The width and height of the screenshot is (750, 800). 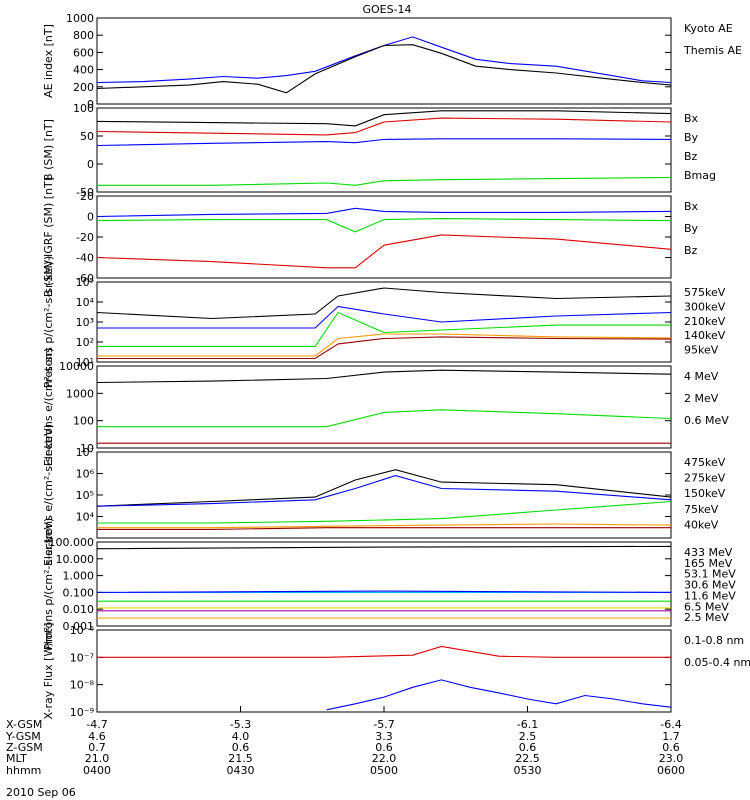 I want to click on orbit-cell: 21.0, so click(x=97, y=758).